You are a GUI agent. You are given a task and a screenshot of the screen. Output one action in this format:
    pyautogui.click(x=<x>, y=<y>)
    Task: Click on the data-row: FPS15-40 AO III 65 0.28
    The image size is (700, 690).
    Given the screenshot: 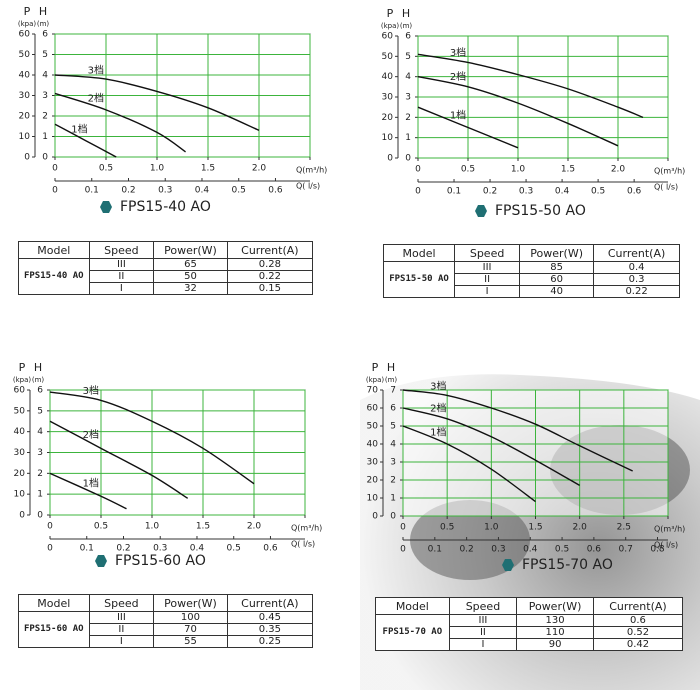 What is the action you would take?
    pyautogui.click(x=166, y=276)
    